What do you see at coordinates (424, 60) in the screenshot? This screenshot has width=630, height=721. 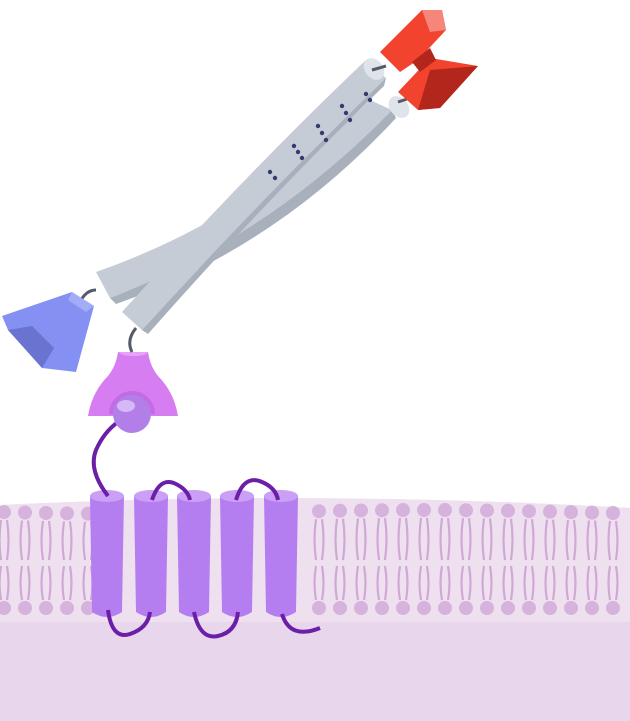 I see `clamp-notch` at bounding box center [424, 60].